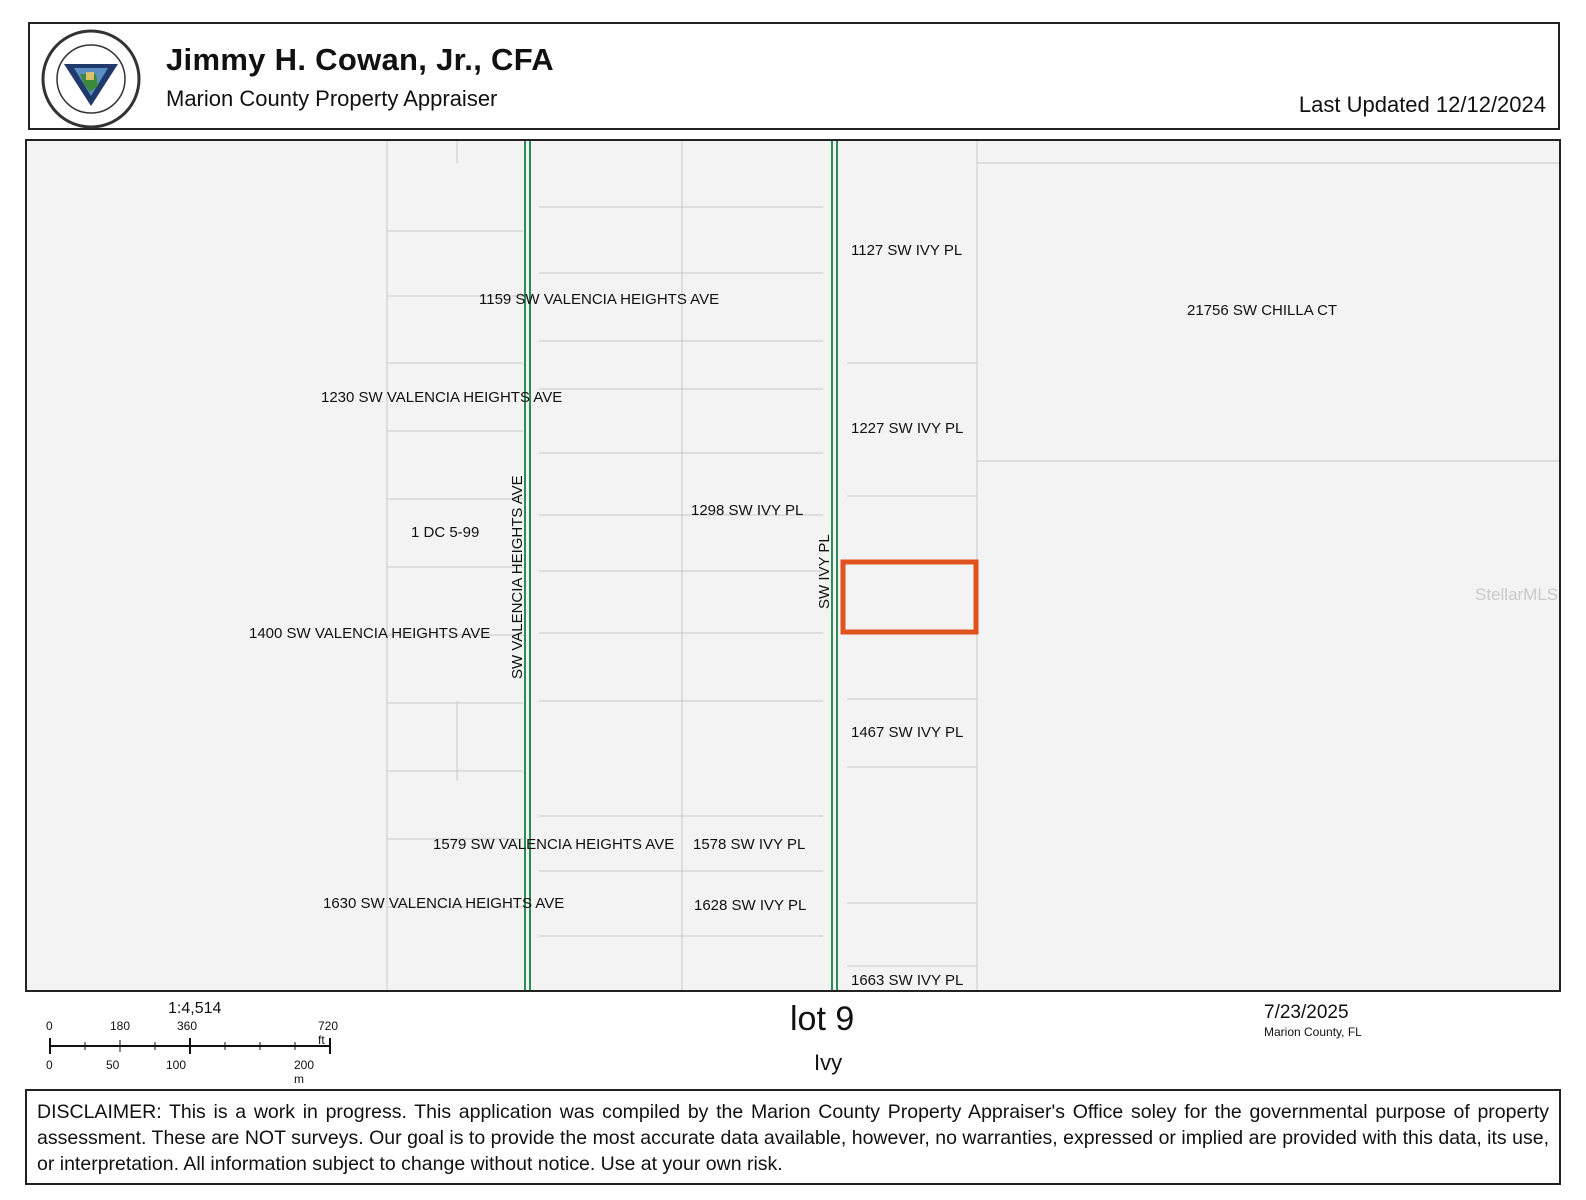 Image resolution: width=1586 pixels, height=1200 pixels. What do you see at coordinates (120, 1026) in the screenshot?
I see `ft-tick: 180` at bounding box center [120, 1026].